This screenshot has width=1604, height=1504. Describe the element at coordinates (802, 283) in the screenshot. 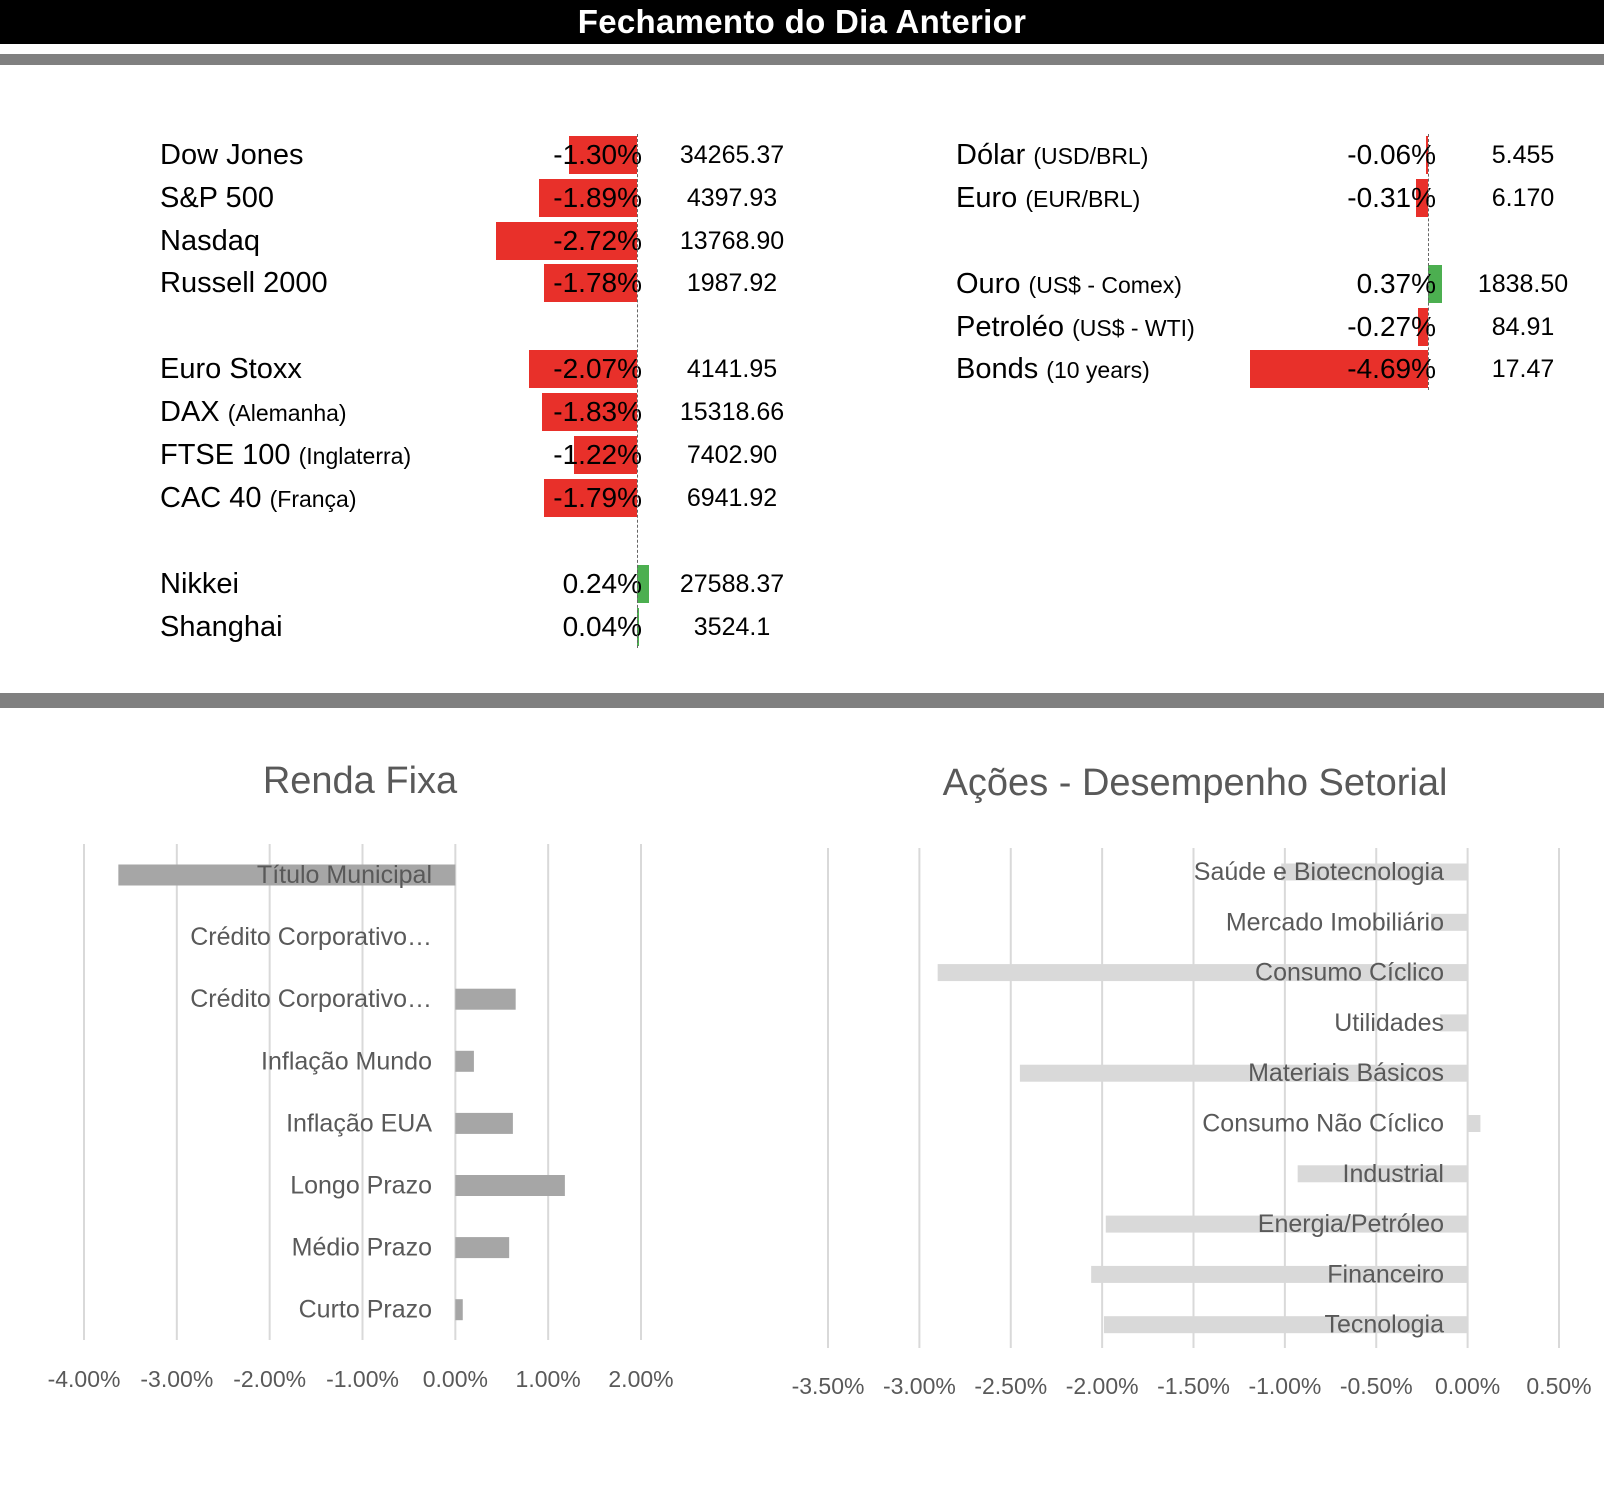

I see `indices-row: Russell 2000 -1.78% 1987.92` at that location.